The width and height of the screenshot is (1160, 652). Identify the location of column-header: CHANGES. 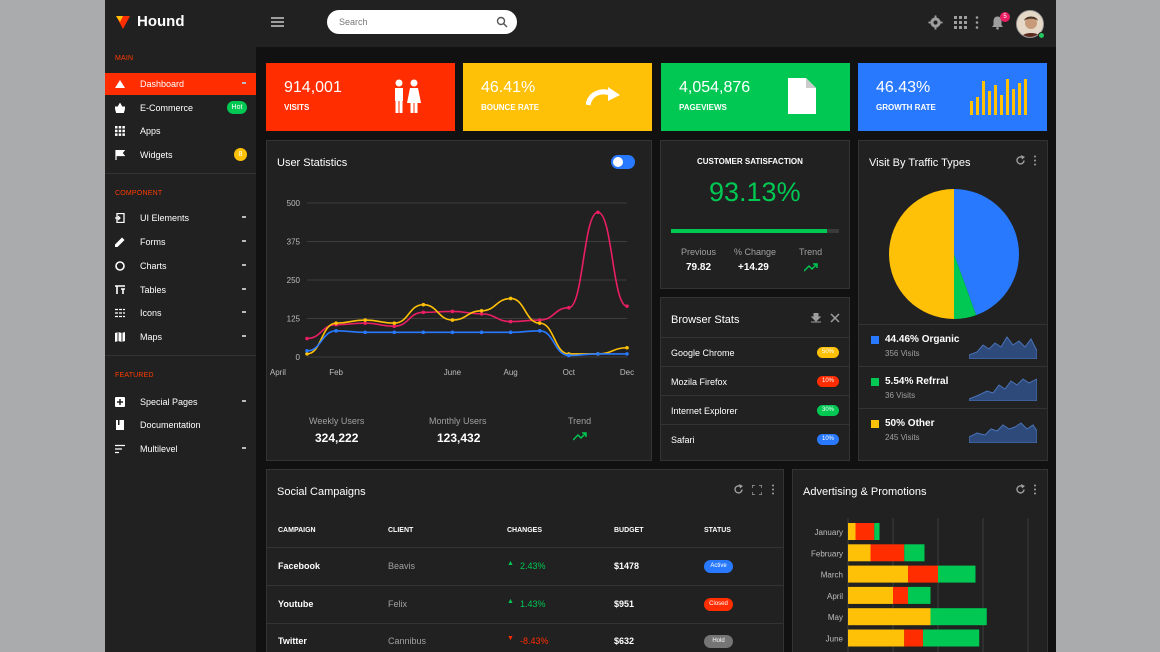
(525, 530).